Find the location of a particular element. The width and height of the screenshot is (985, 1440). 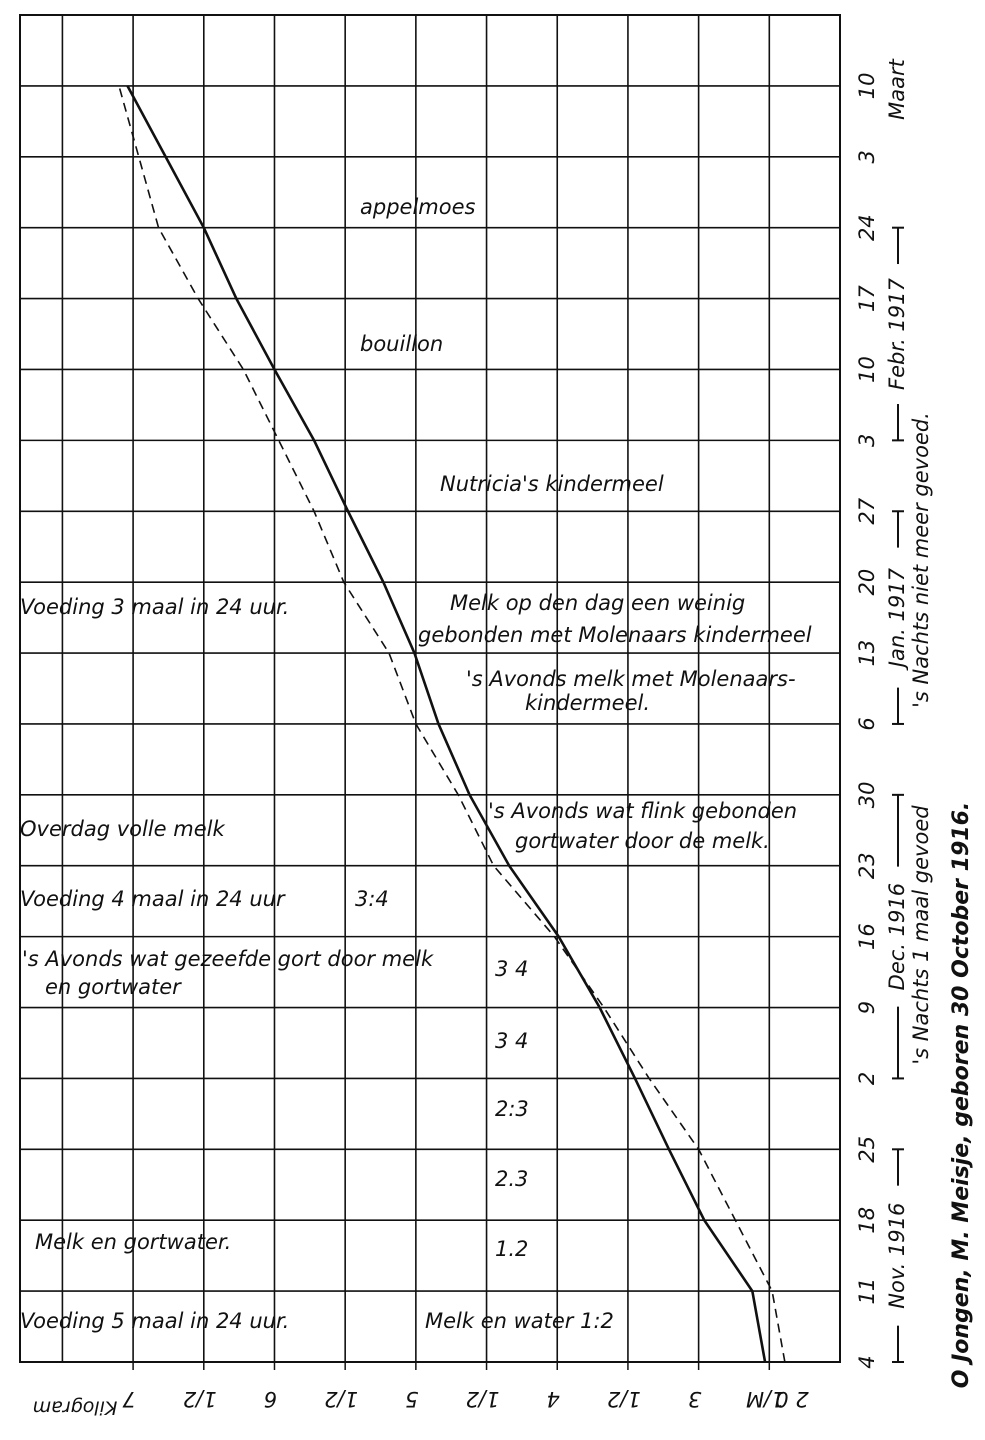

y-tick-label: 25 is located at coordinates (867, 1149).